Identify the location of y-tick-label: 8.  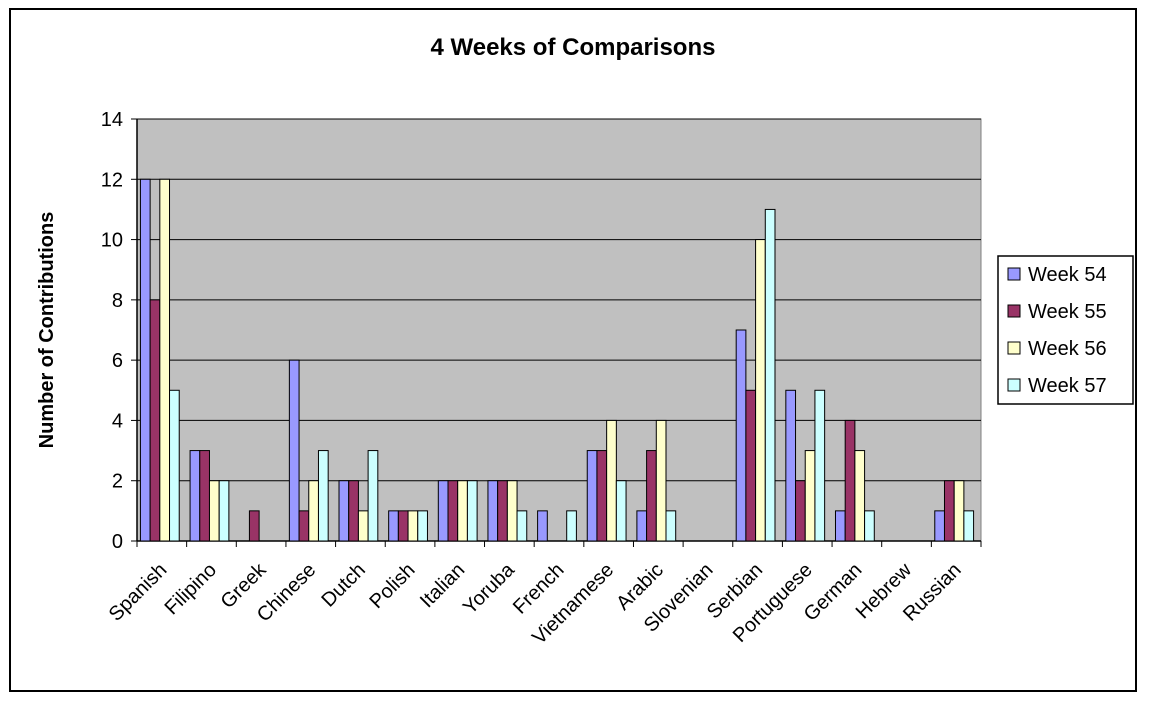
(117, 301).